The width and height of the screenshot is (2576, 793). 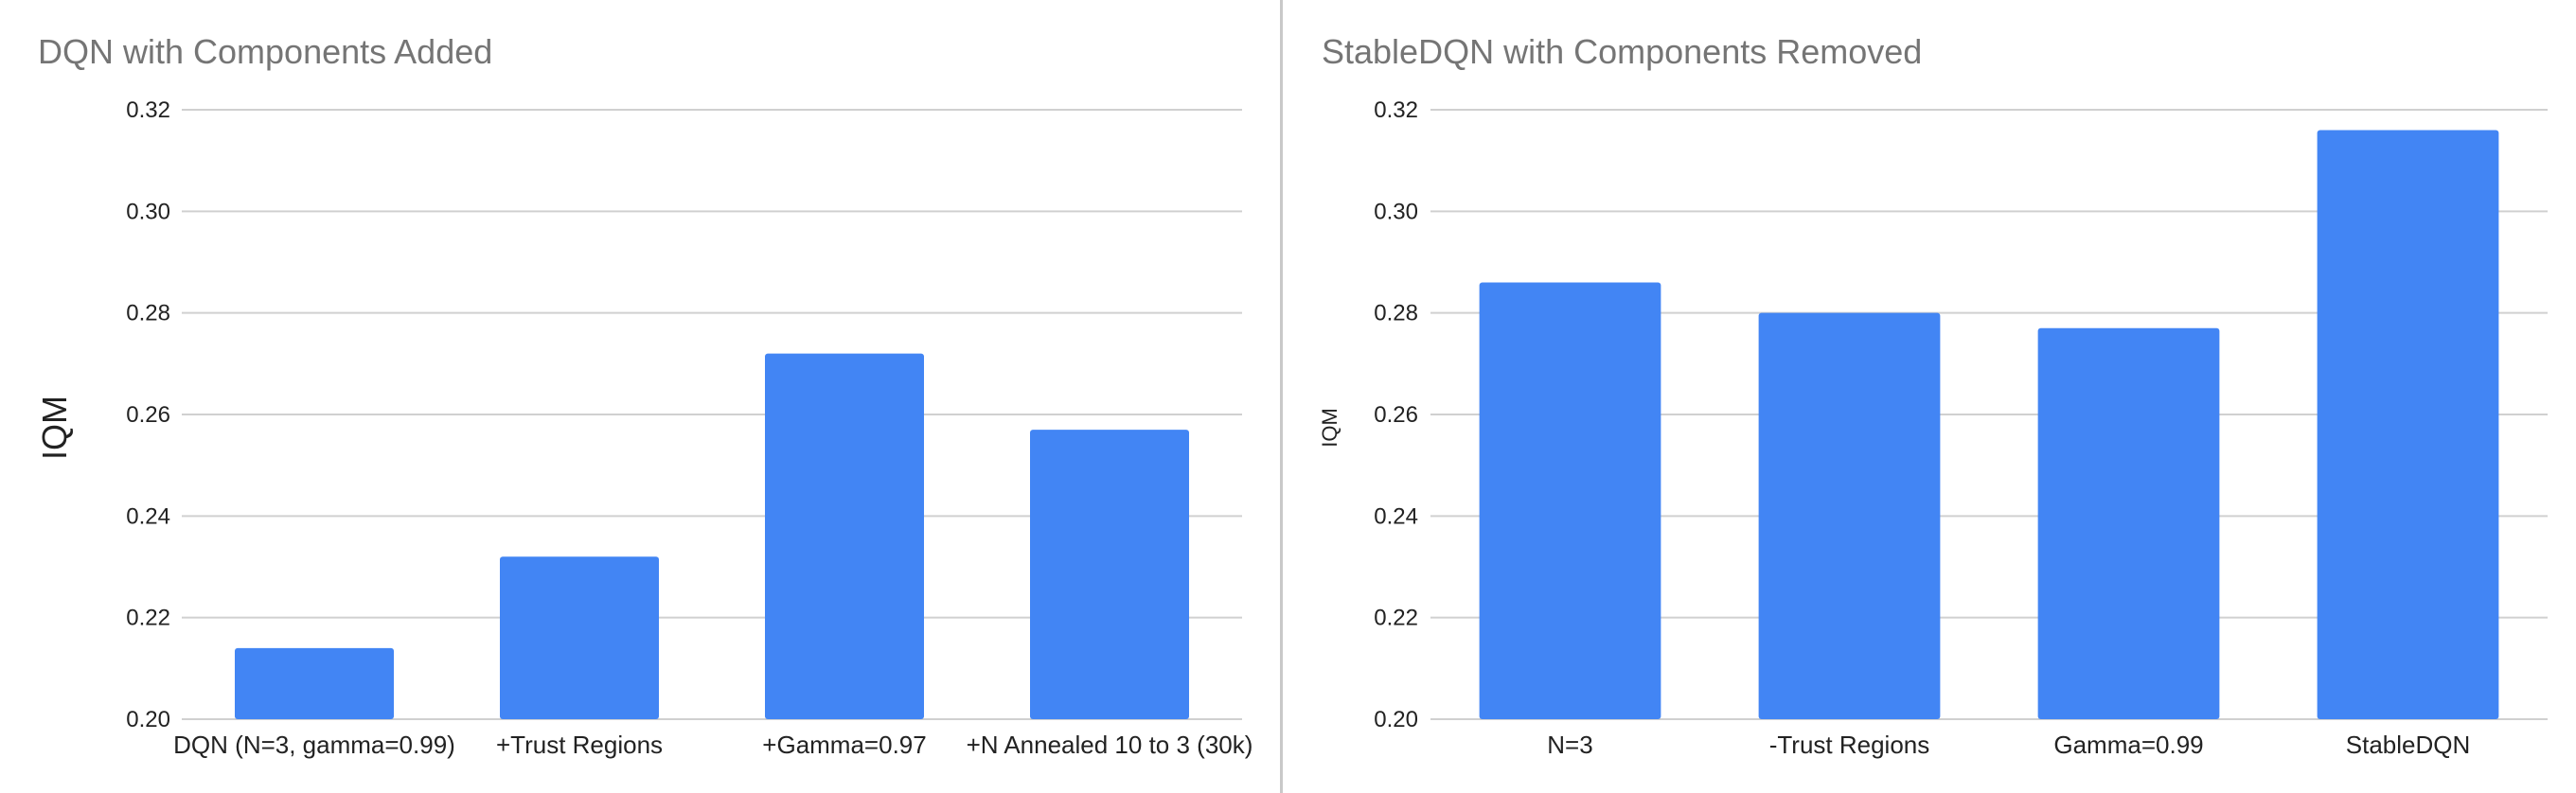 I want to click on x-category-label: DQN (N=3, gamma=0.99), so click(x=314, y=745).